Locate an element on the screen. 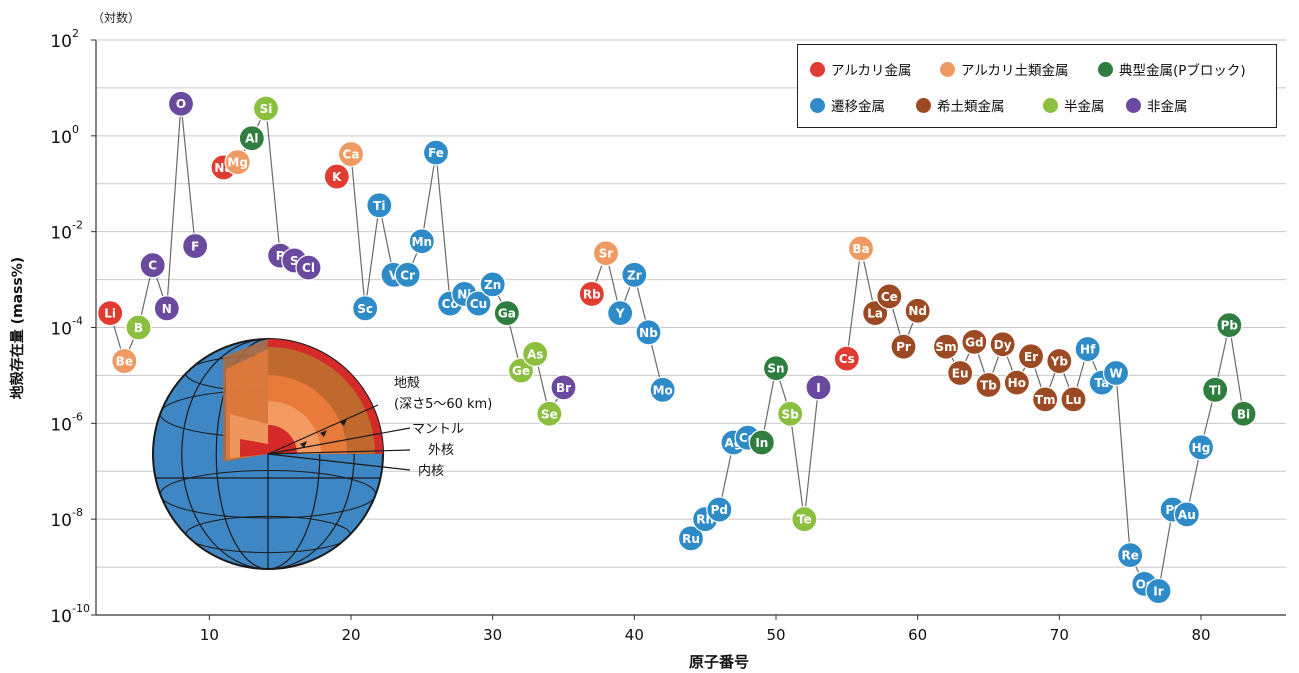  point-sc: Sc is located at coordinates (365, 308).